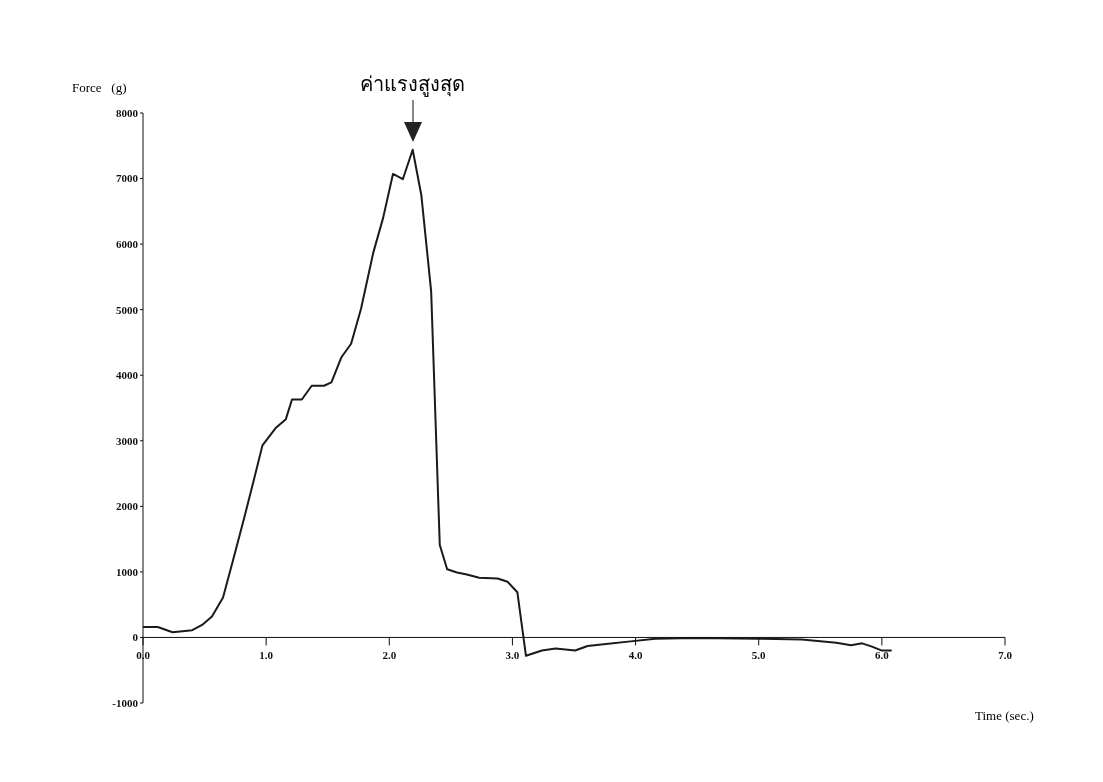 The height and width of the screenshot is (782, 1103). What do you see at coordinates (759, 655) in the screenshot?
I see `x-tick-label: 5.0` at bounding box center [759, 655].